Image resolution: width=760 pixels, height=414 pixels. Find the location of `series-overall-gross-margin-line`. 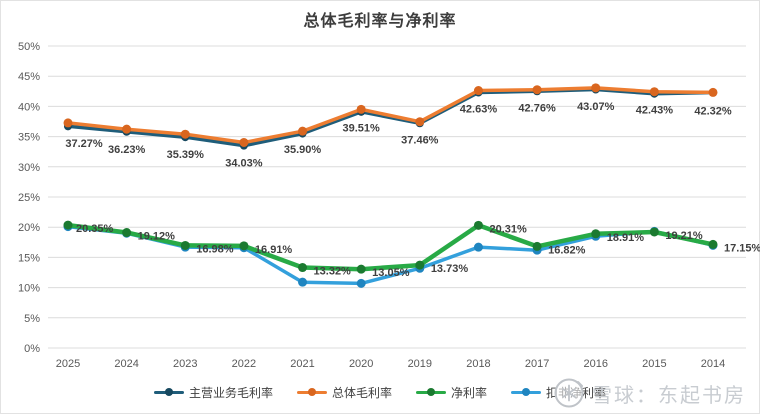

series-overall-gross-margin-line is located at coordinates (390, 115).